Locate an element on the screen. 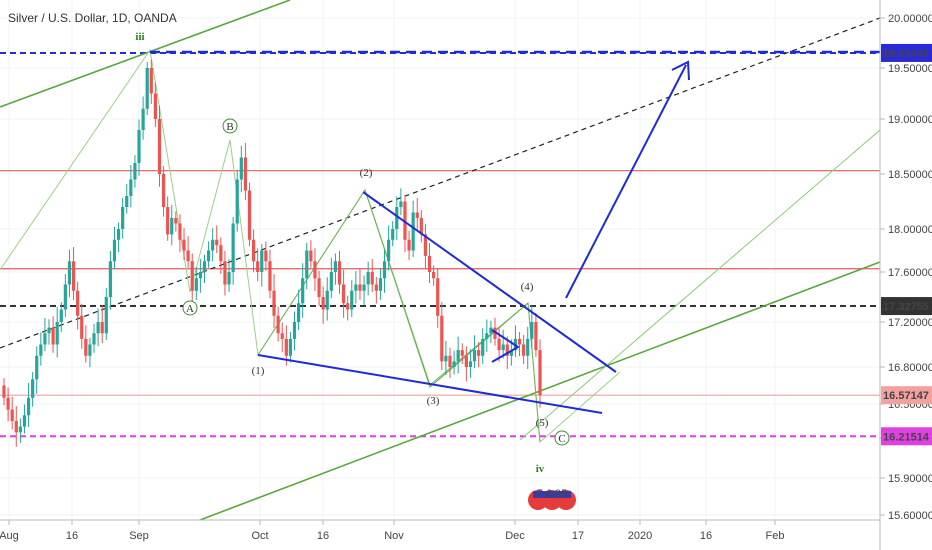 The height and width of the screenshot is (550, 932). wave-label-text: (5) is located at coordinates (542, 423).